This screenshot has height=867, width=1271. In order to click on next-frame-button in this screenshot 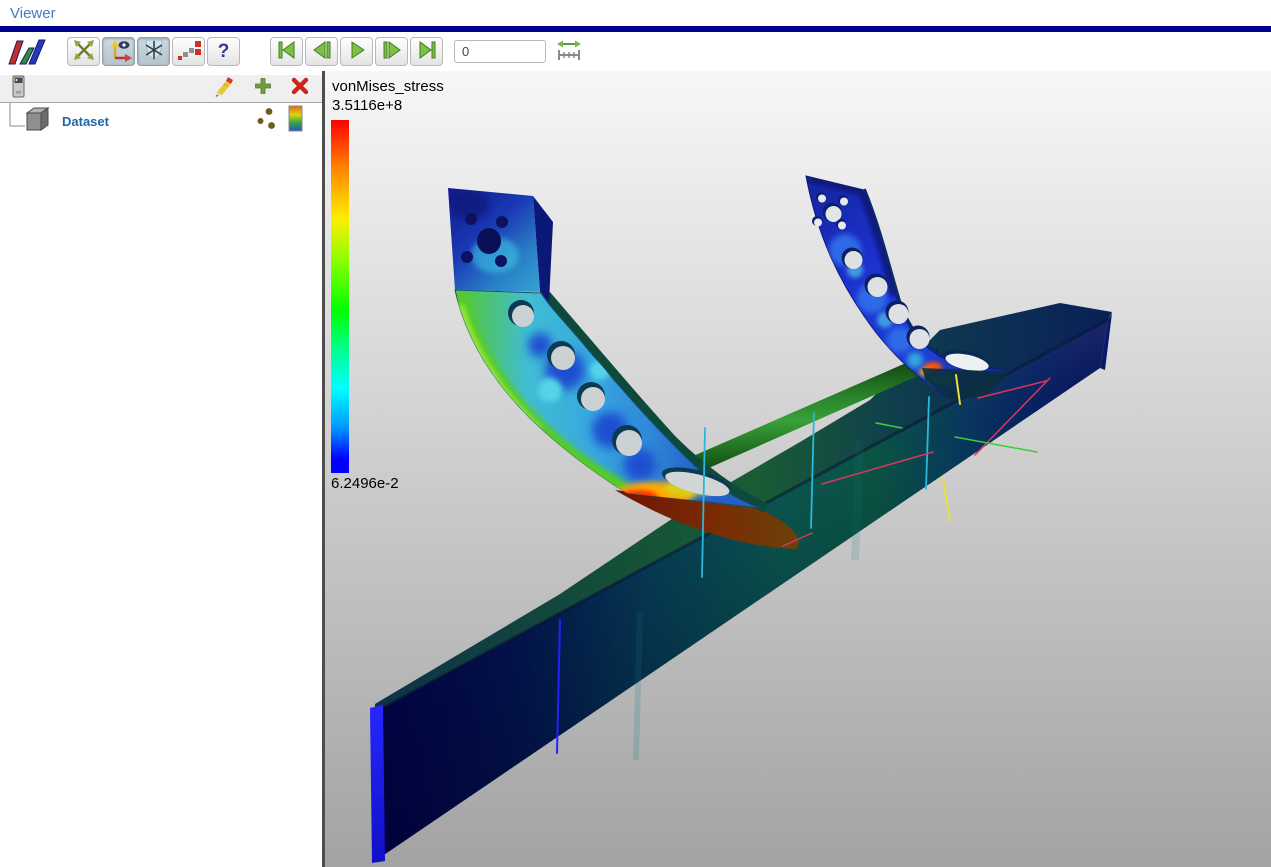, I will do `click(391, 51)`.